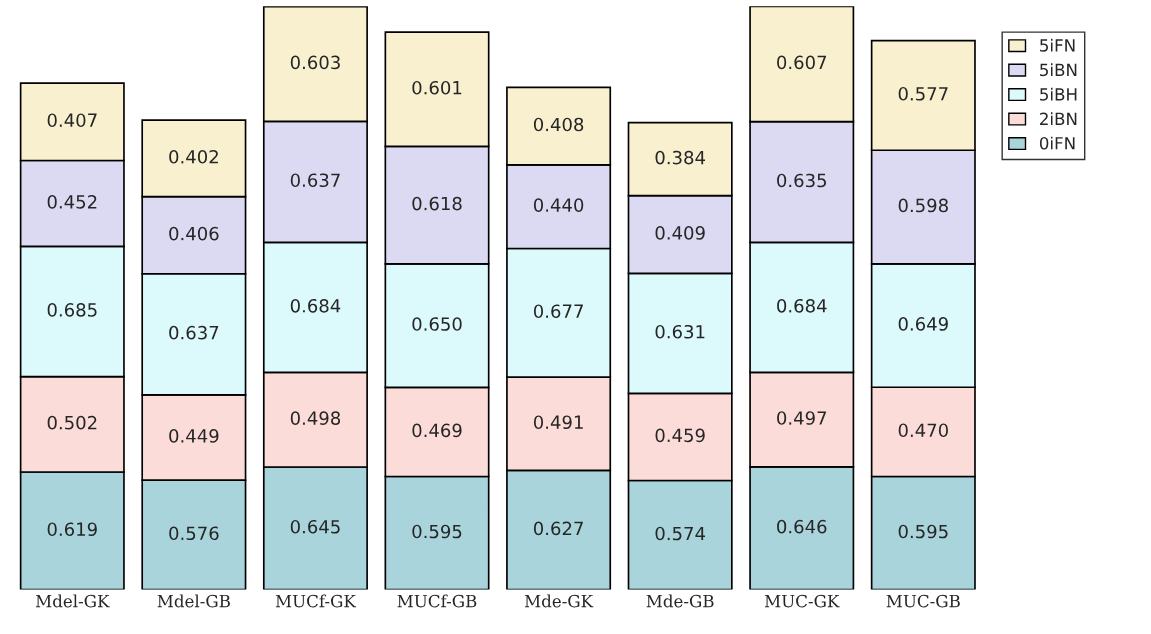  I want to click on data-label: 0.598, so click(923, 205).